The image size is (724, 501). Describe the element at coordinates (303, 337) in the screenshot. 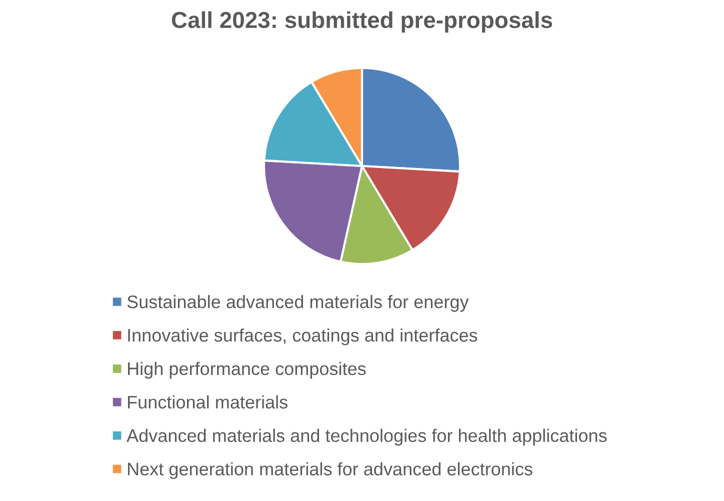

I see `legend-label: Innovative surfaces, coatings and interfaces` at that location.